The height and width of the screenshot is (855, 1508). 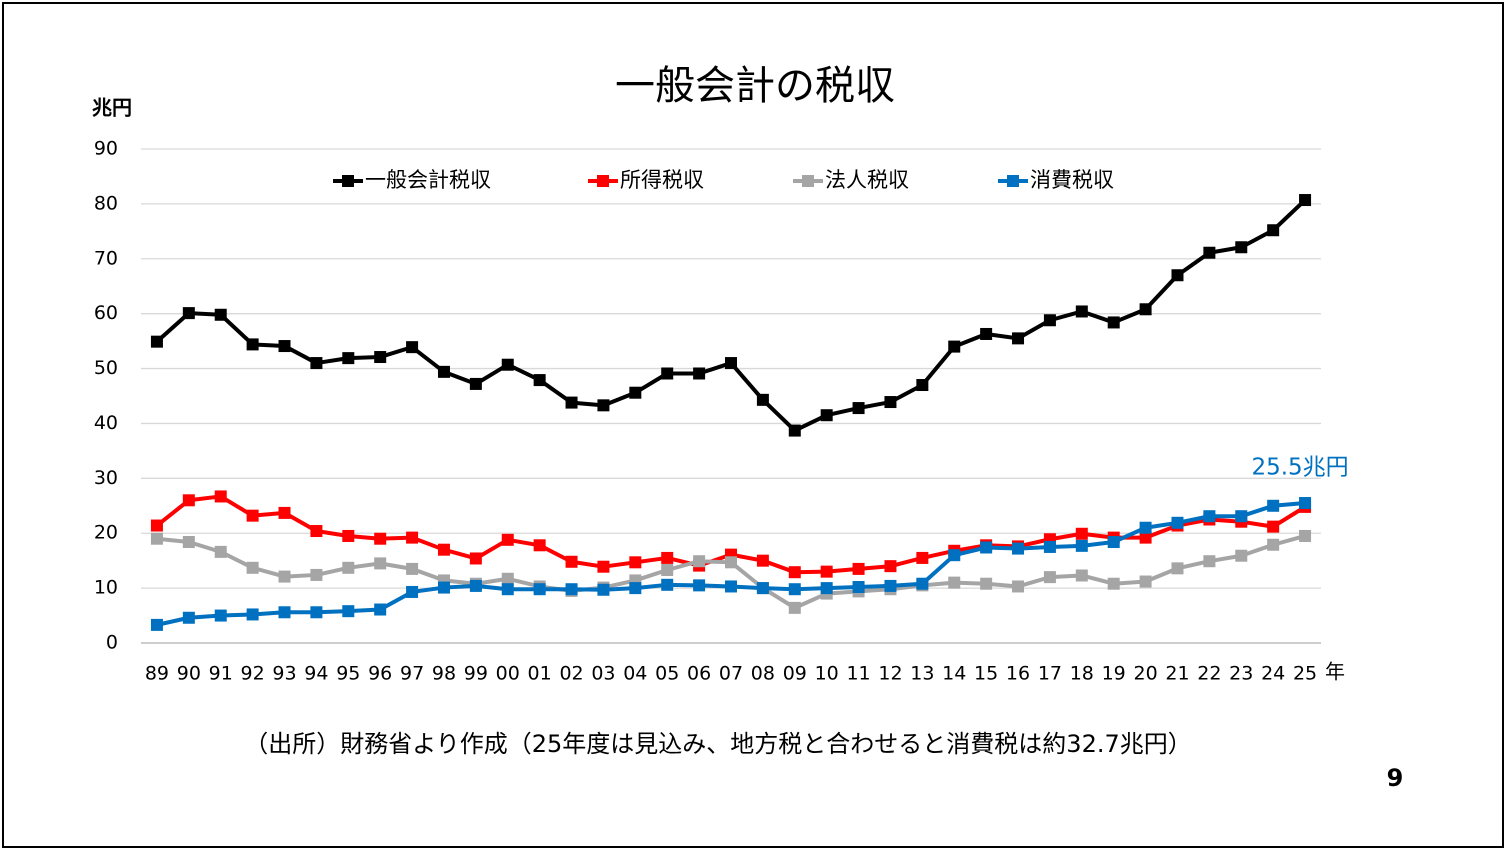 I want to click on y-tick-label: 60, so click(x=106, y=313).